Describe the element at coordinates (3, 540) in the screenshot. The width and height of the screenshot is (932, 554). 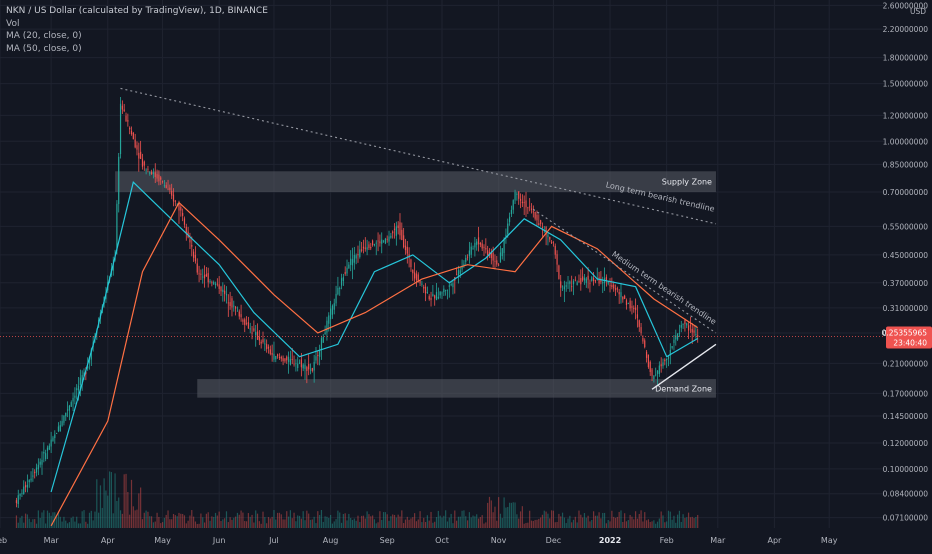
I see `time-tick-label: Feb` at that location.